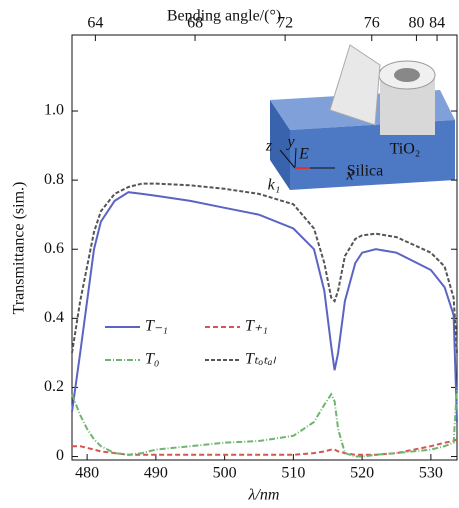 The image size is (459, 508). Describe the element at coordinates (54, 179) in the screenshot. I see `y-tick-label: 0.8` at that location.